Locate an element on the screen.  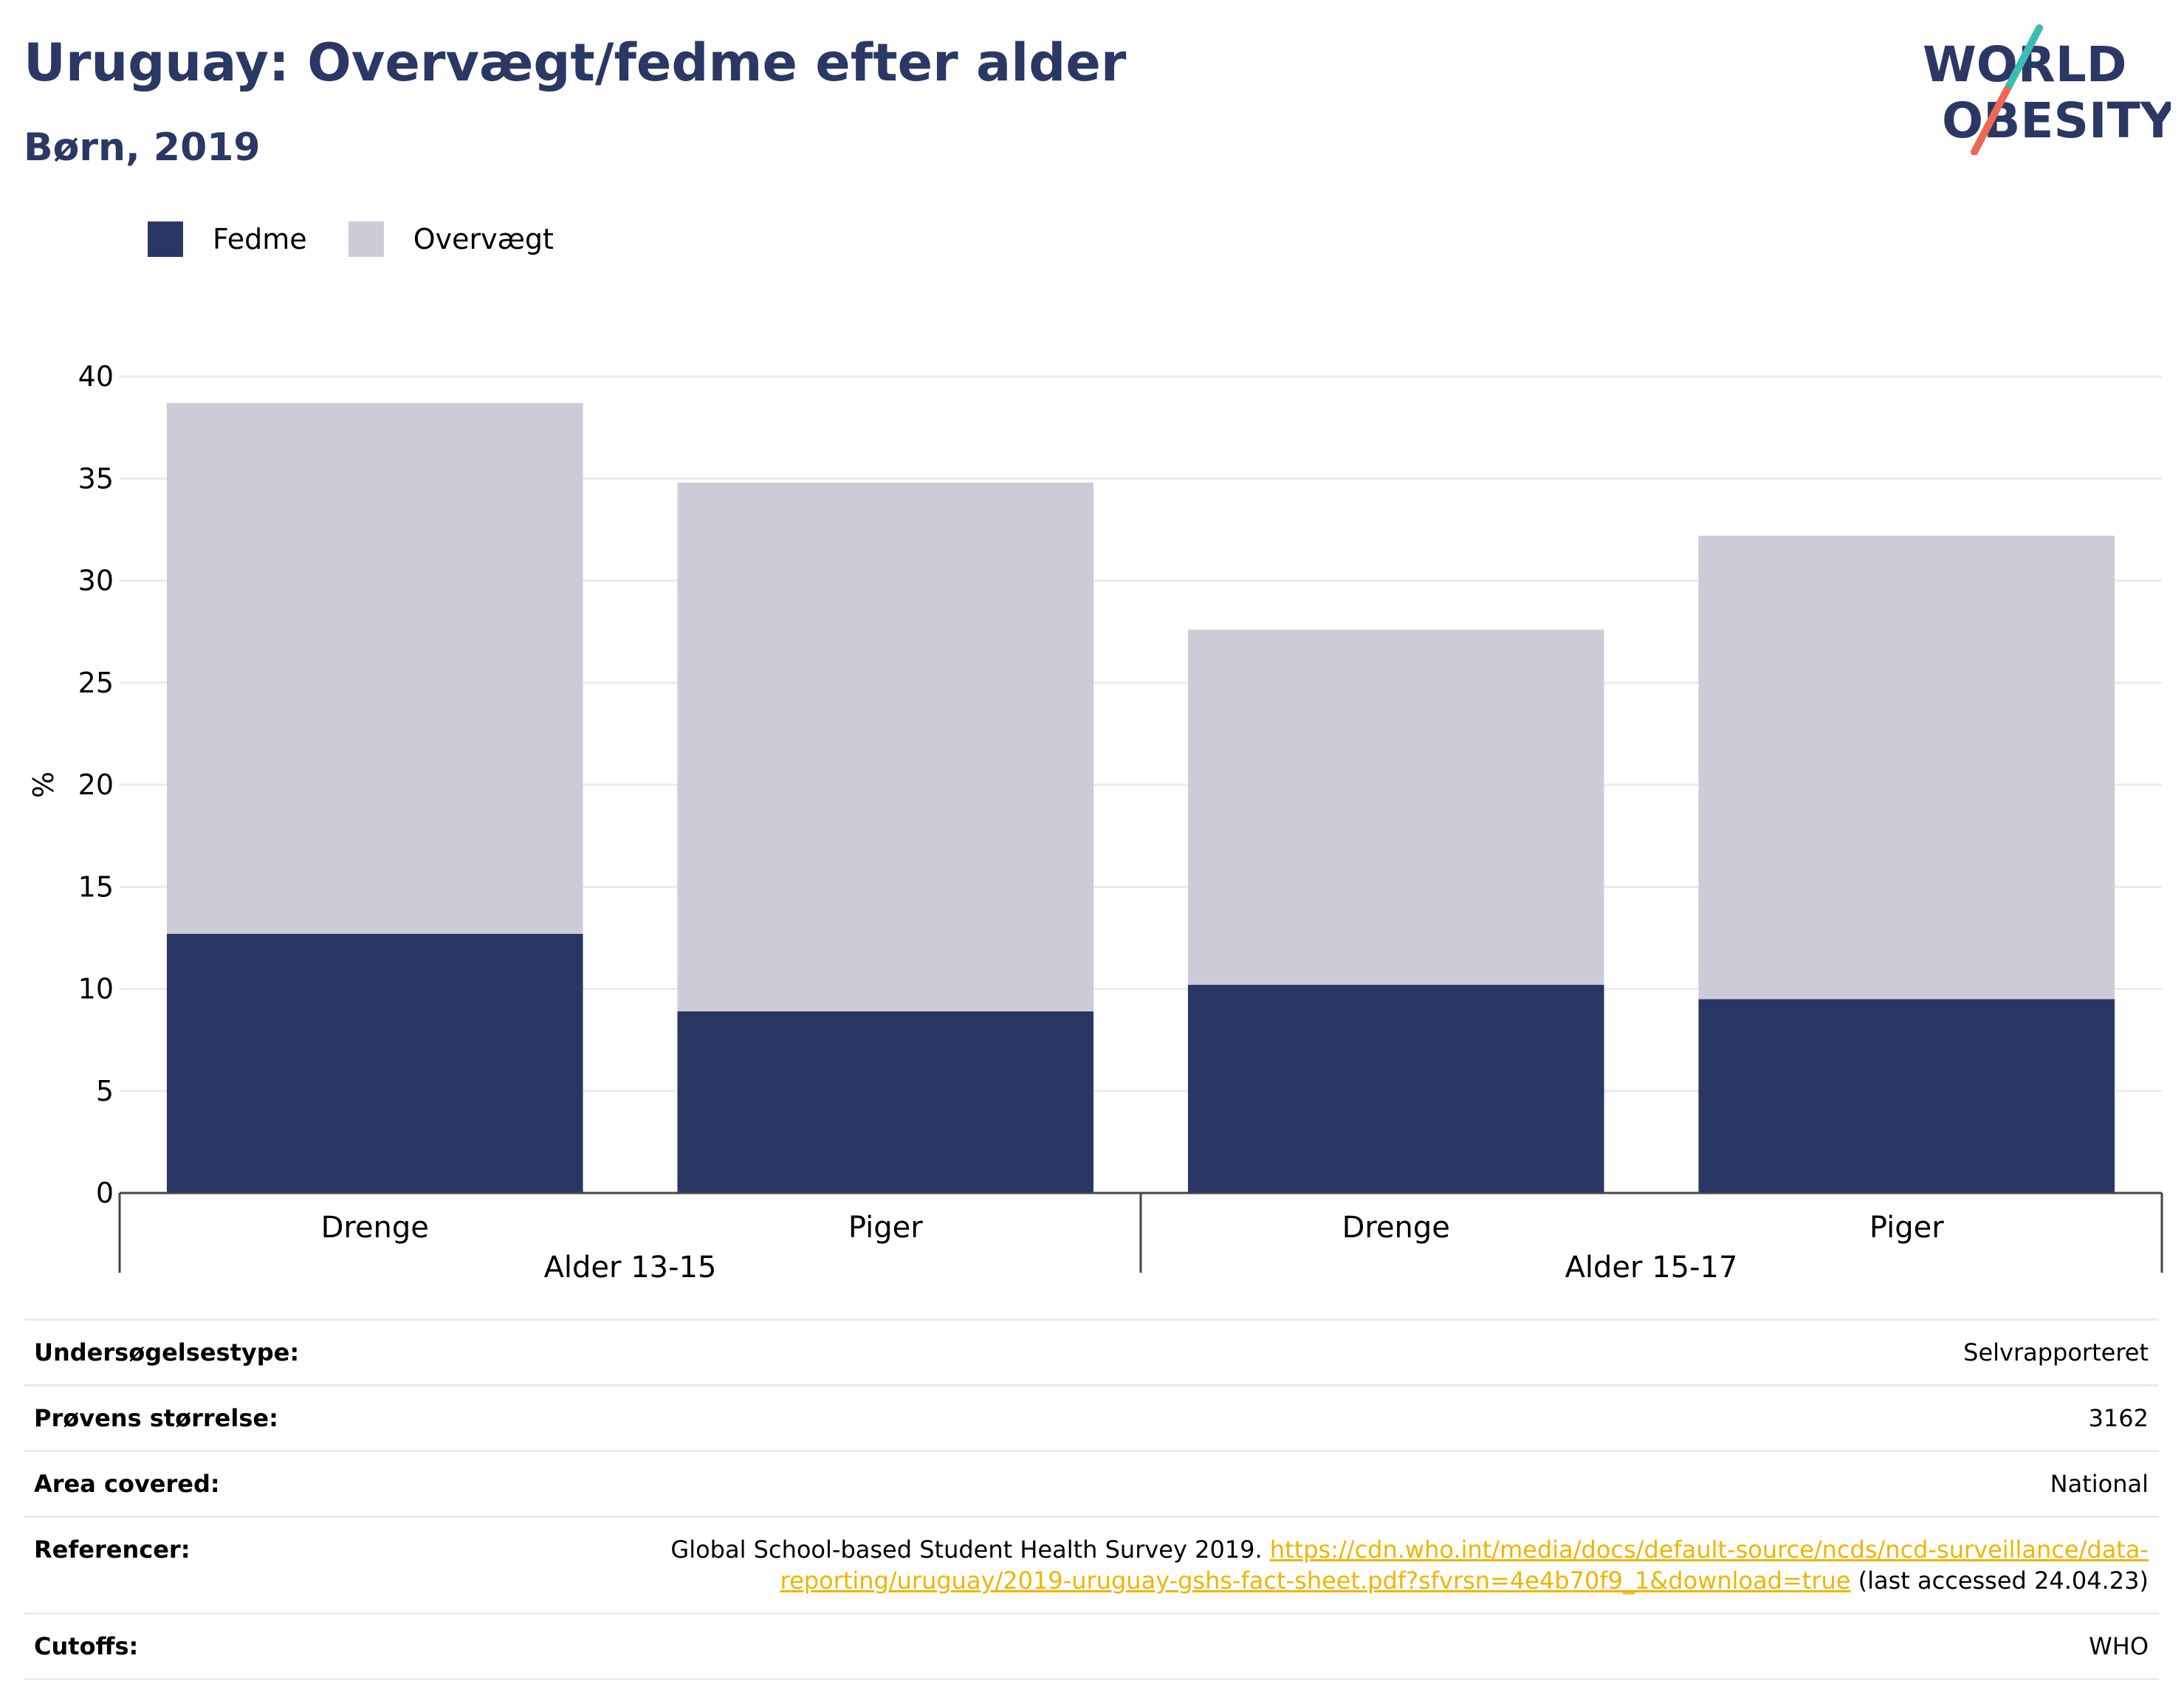
y-tick-label: 30 is located at coordinates (96, 581).